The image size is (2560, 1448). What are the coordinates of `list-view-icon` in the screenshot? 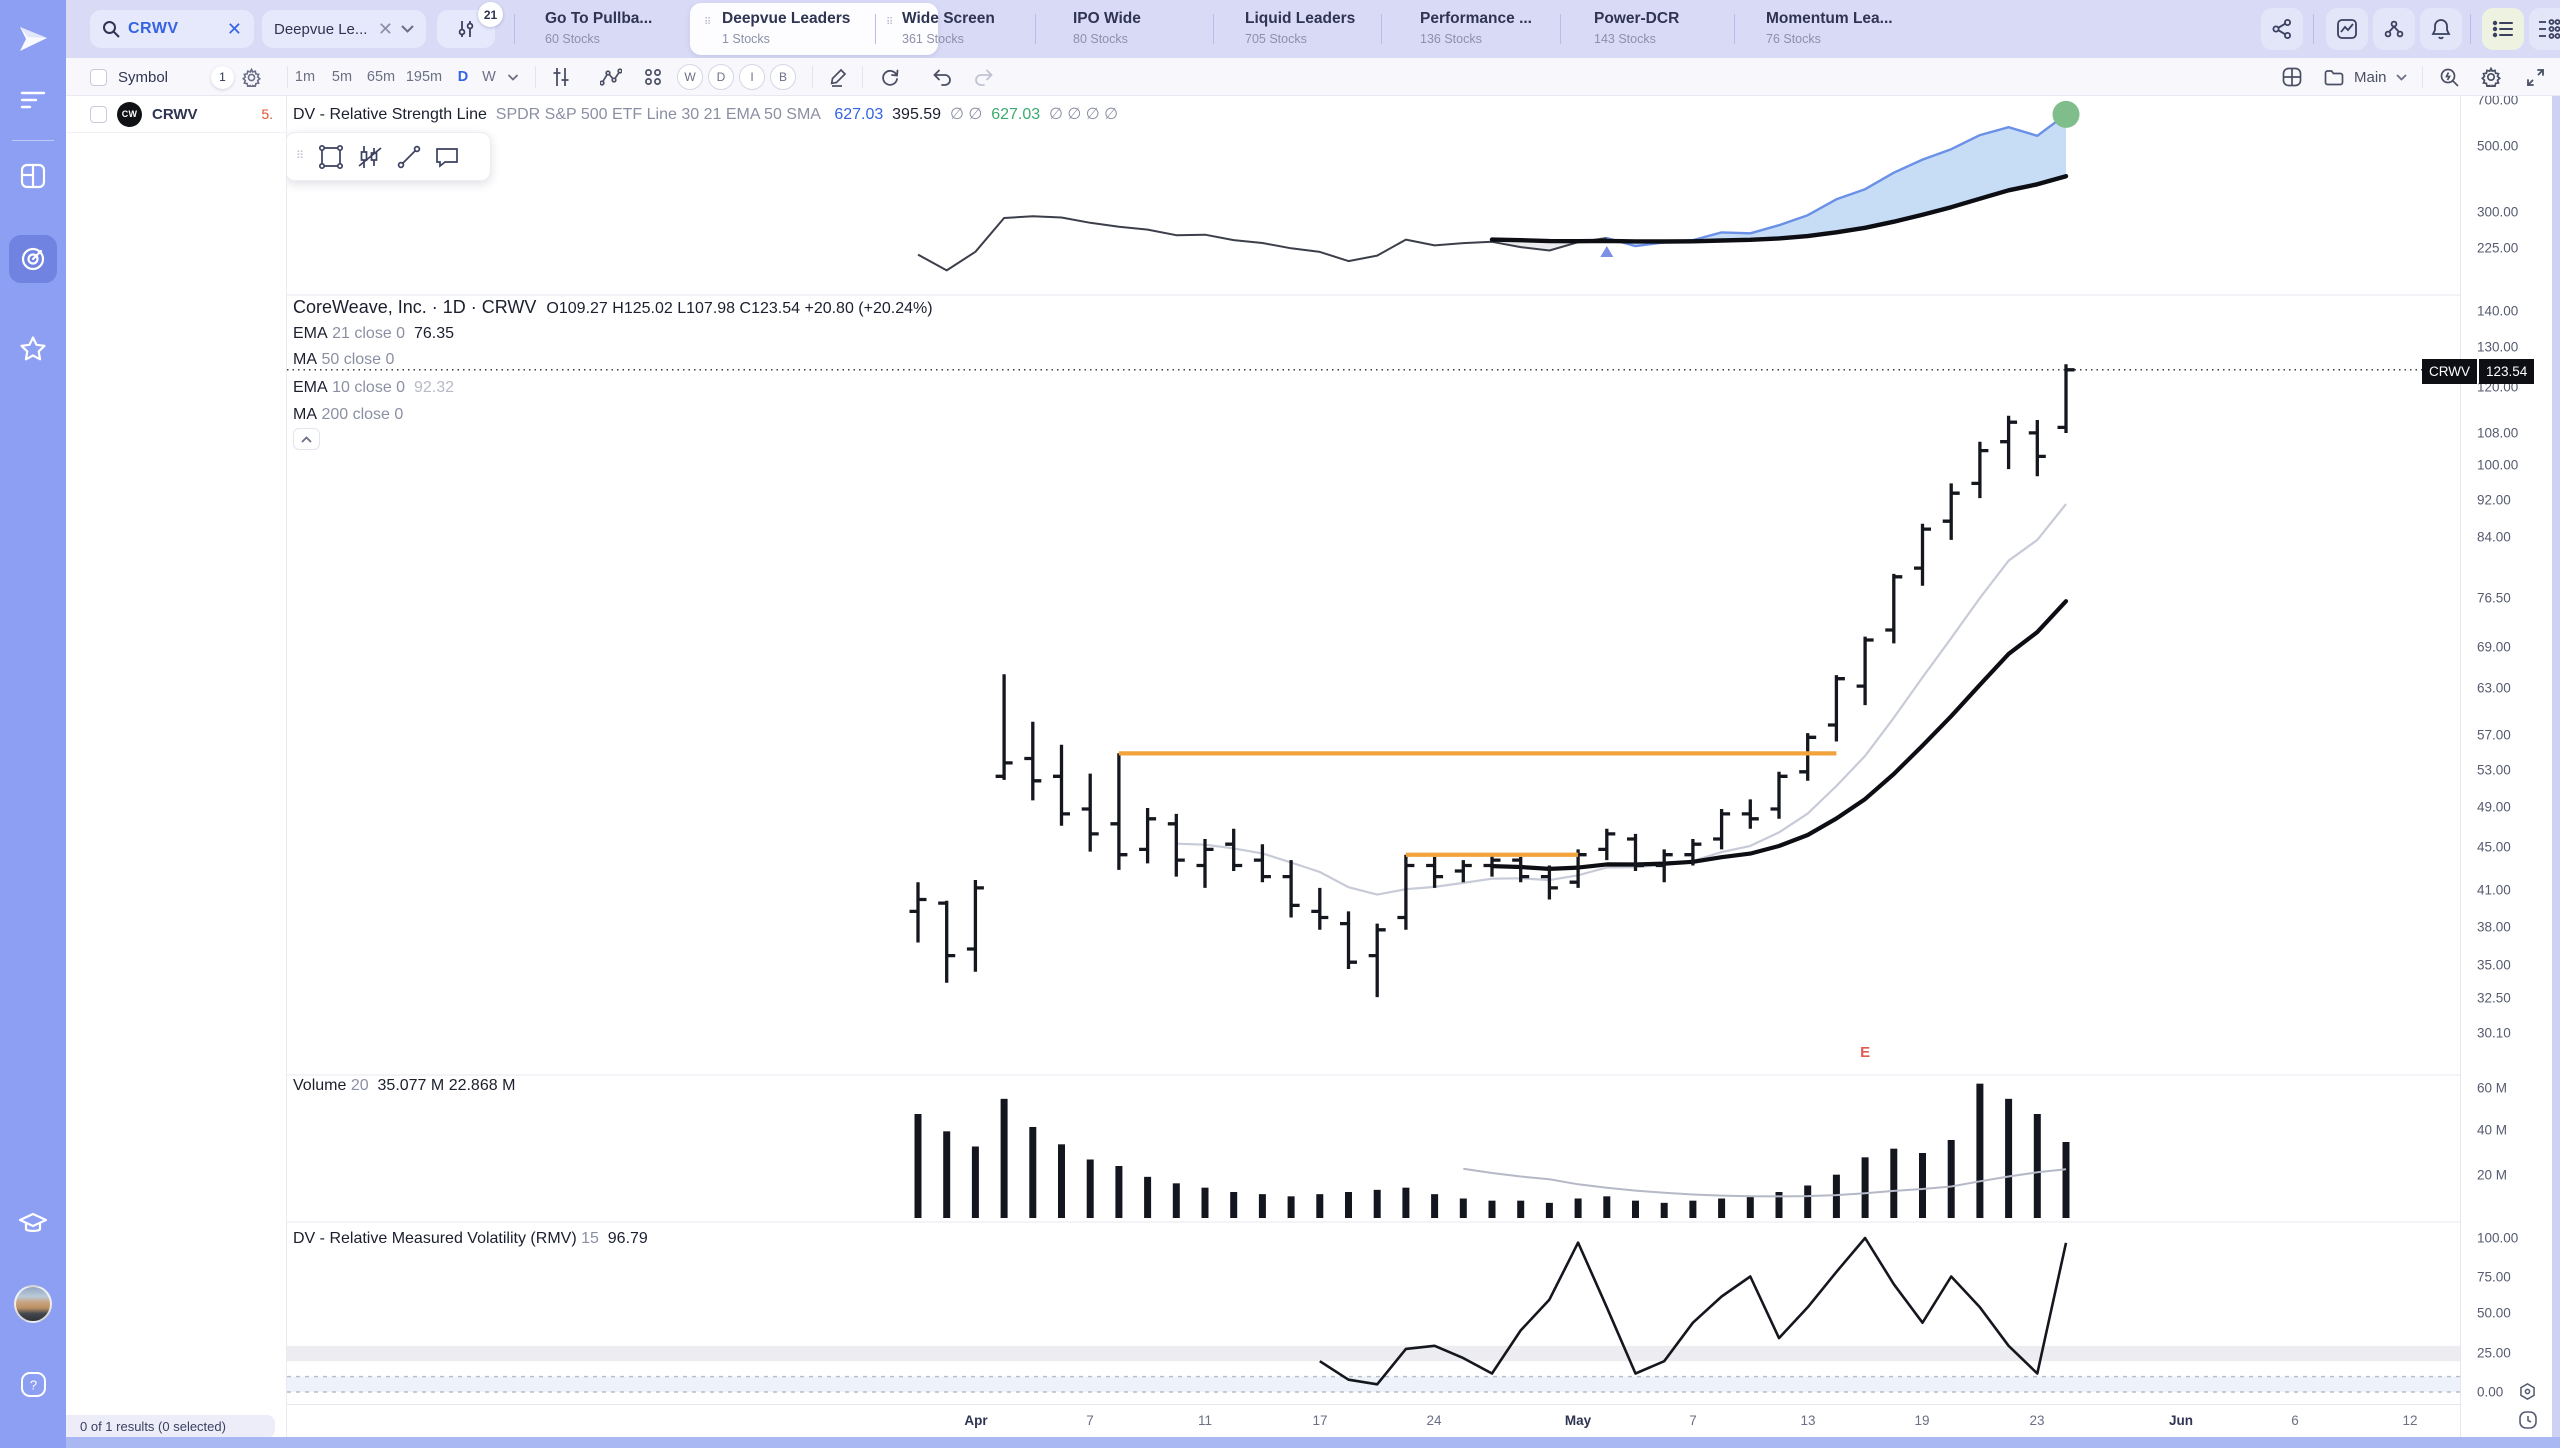 It's located at (2502, 29).